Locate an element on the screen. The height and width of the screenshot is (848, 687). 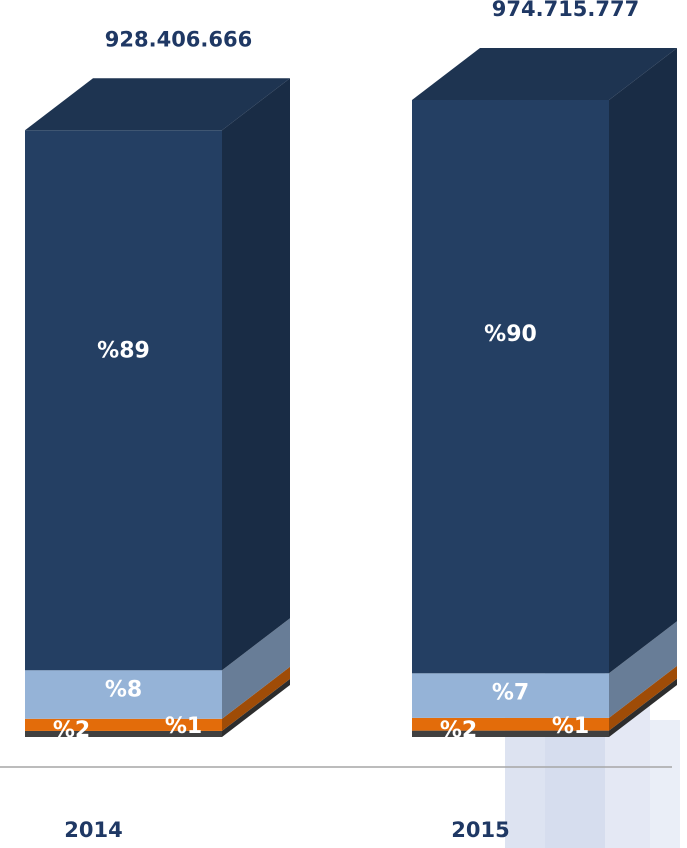
total-label: 974.715.777 is located at coordinates (565, 10).